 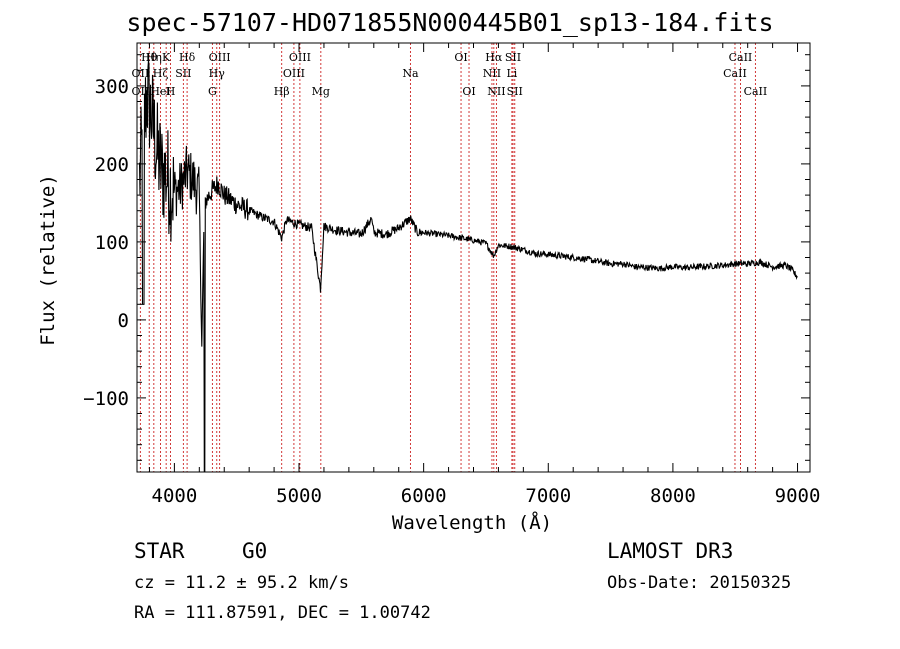 I want to click on line-marker-label: Hζ, so click(x=161, y=73).